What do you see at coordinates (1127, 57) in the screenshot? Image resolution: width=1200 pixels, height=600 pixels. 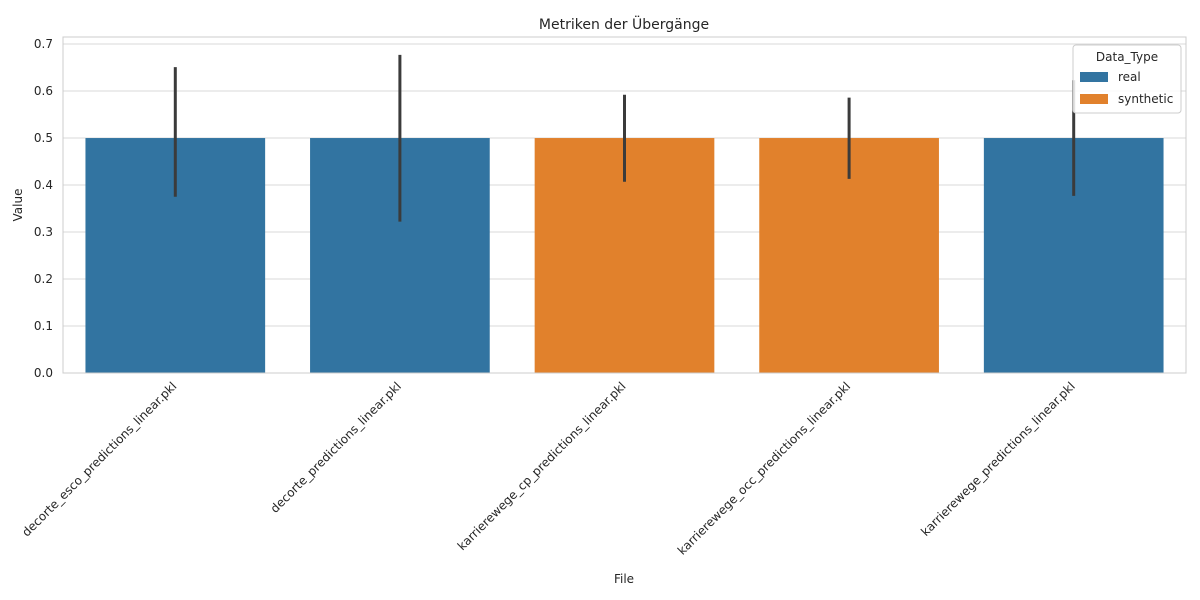 I see `legend-title: Data_Type` at bounding box center [1127, 57].